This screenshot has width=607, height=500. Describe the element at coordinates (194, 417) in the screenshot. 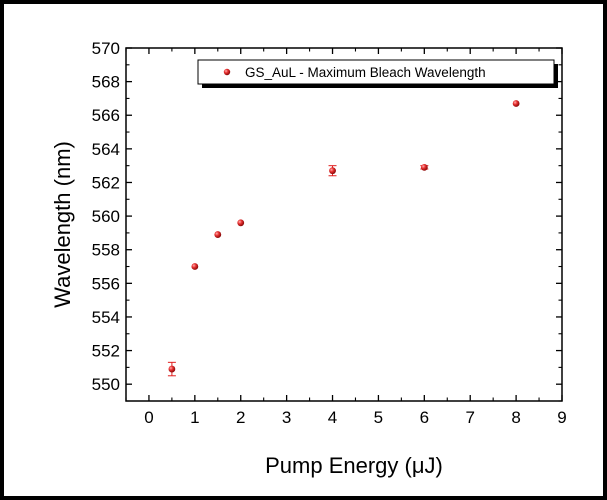

I see `x-tick-label: 1` at that location.